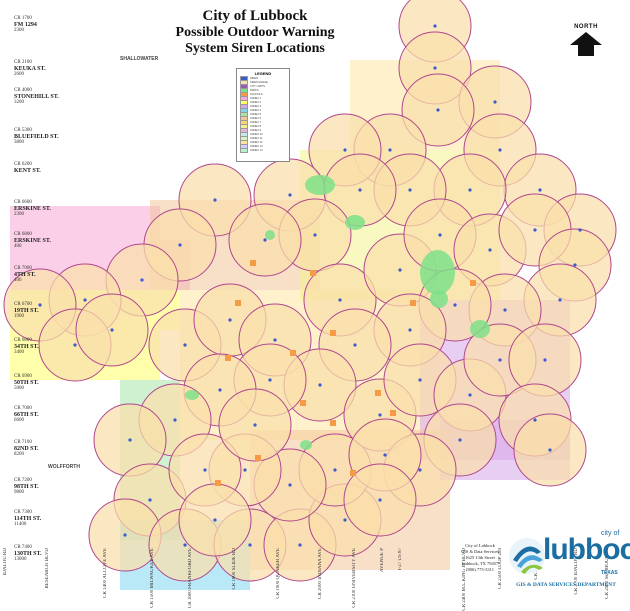  What do you see at coordinates (256, 106) in the screenshot?
I see `legend-label: ANNEX 3` at bounding box center [256, 106].